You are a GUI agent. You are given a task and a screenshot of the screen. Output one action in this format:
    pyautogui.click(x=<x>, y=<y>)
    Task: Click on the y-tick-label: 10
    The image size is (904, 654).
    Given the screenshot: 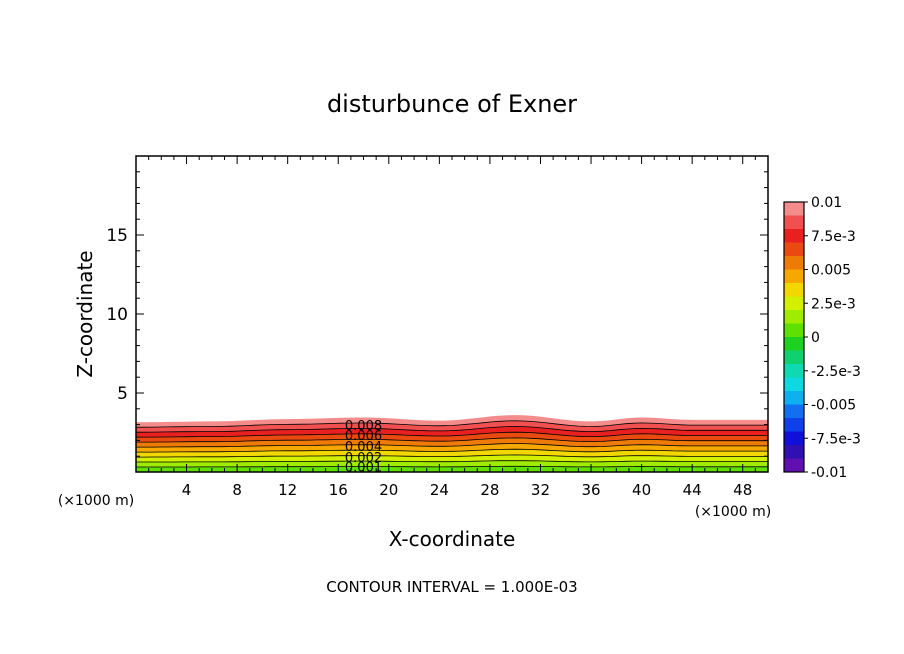 What is the action you would take?
    pyautogui.click(x=117, y=315)
    